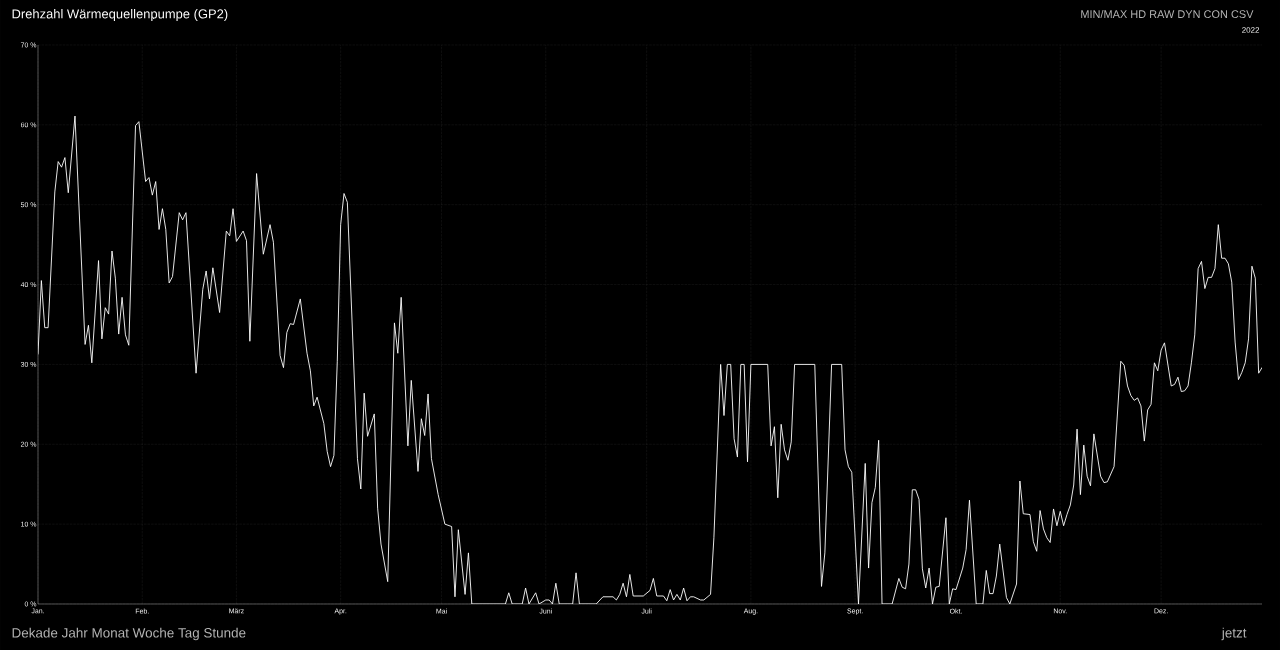  I want to click on text: Woche, so click(153, 632).